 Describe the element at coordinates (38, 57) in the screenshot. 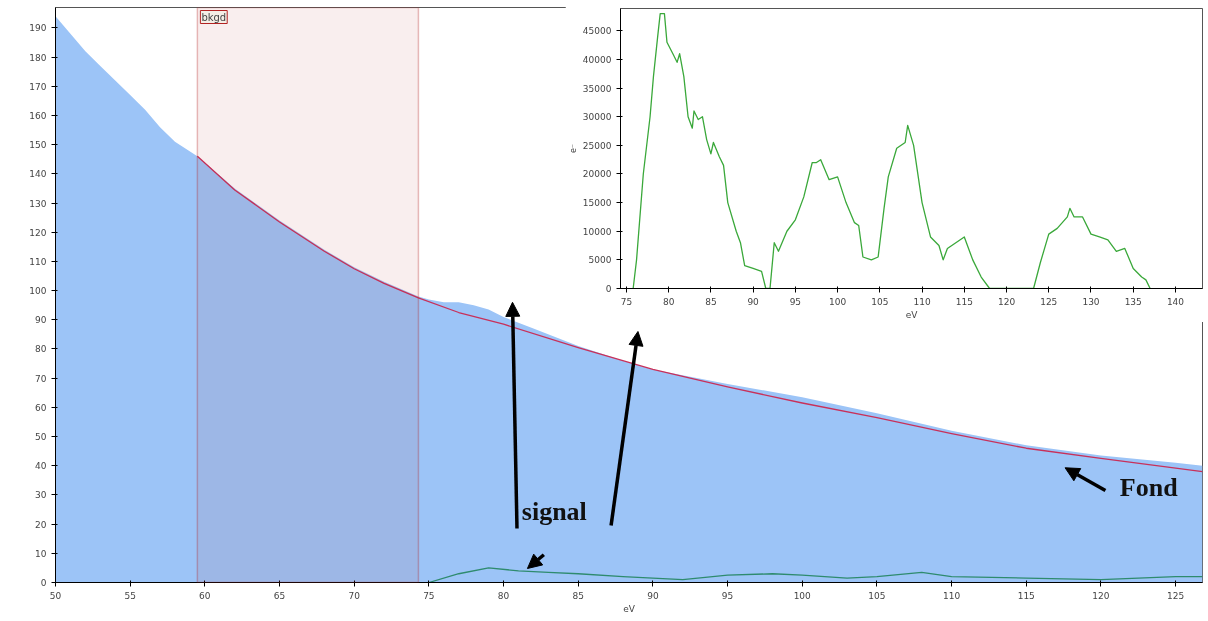

I see `y-tick-label: 180` at that location.